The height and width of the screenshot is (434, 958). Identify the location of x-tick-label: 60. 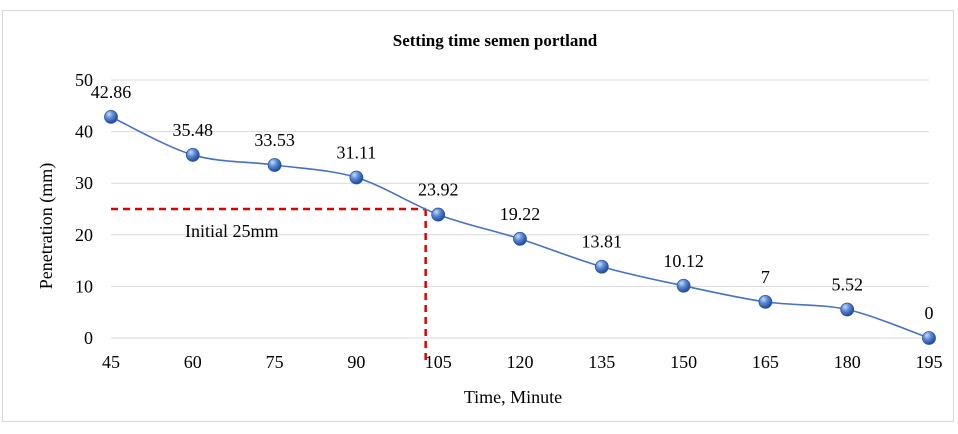
(193, 362).